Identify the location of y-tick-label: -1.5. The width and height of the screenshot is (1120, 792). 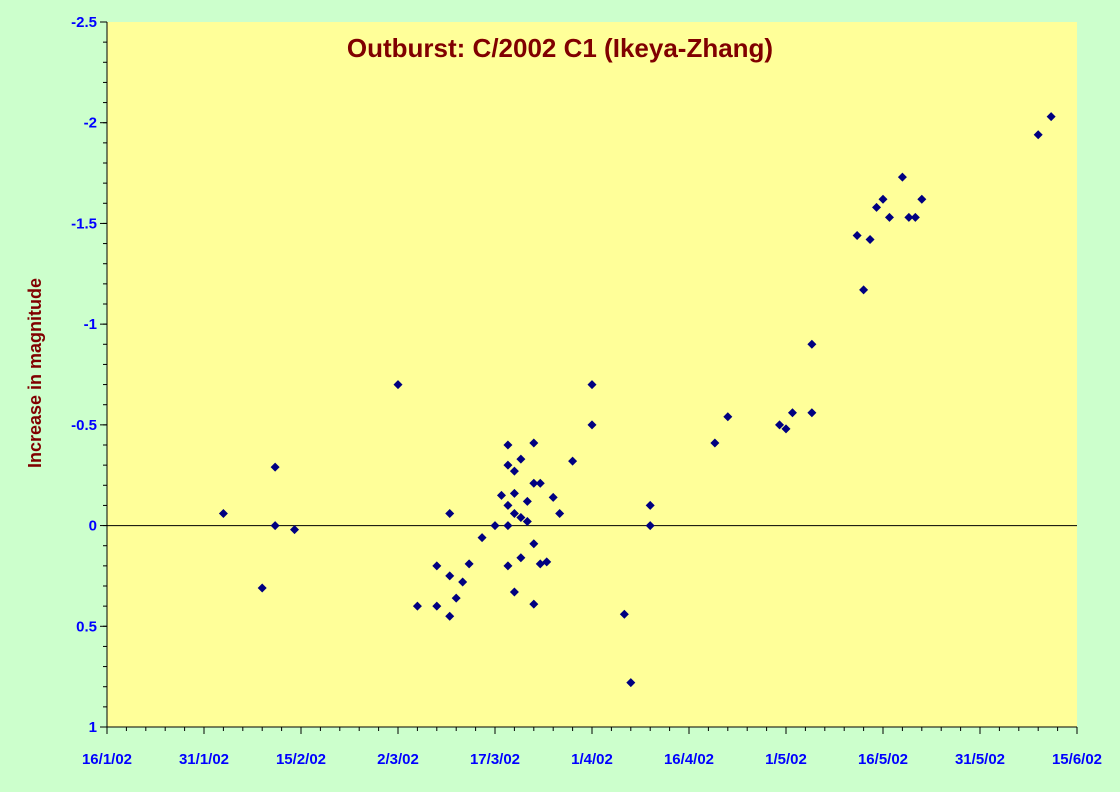
(84, 223).